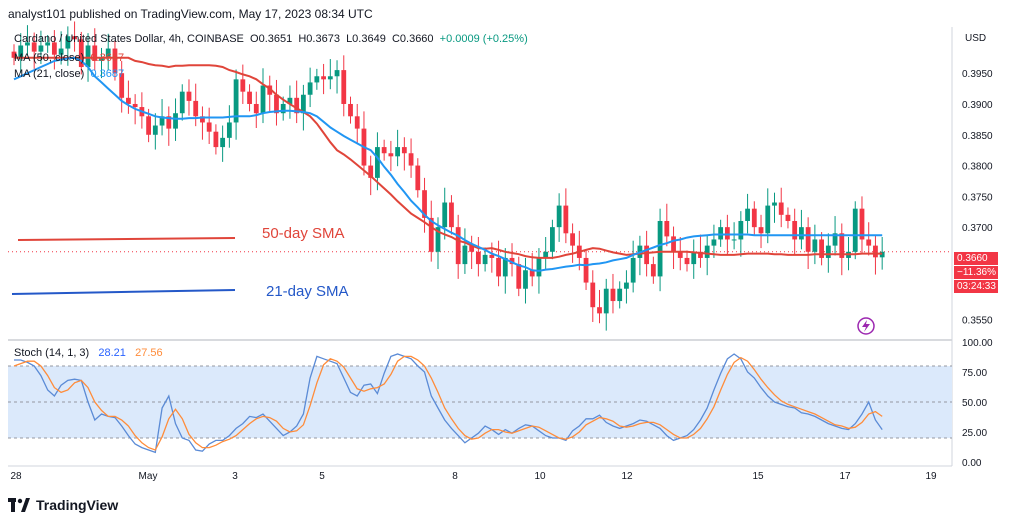 The height and width of the screenshot is (523, 1024). Describe the element at coordinates (976, 38) in the screenshot. I see `currency-label: USD` at that location.